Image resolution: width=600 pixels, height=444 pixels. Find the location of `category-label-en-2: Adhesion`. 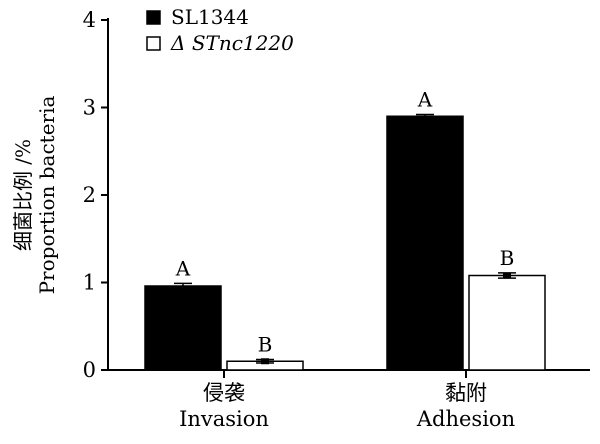

category-label-en-2: Adhesion is located at coordinates (465, 419).